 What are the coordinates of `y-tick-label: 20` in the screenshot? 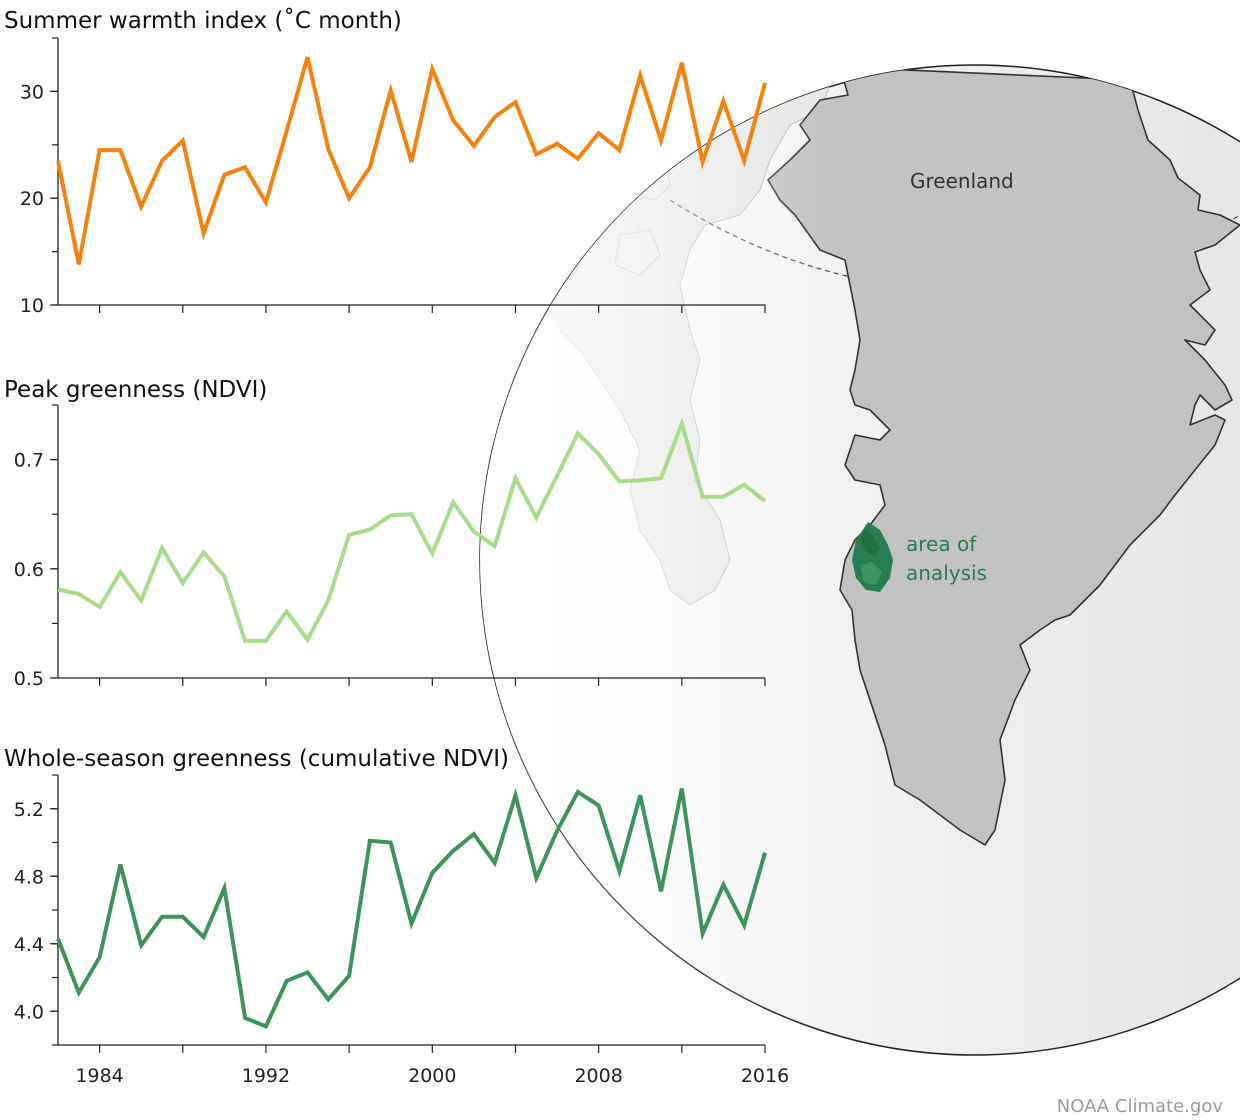 It's located at (32, 199).